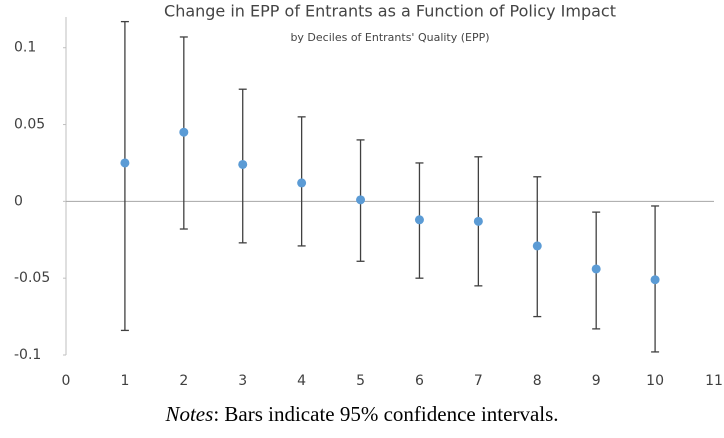 Image resolution: width=724 pixels, height=438 pixels. Describe the element at coordinates (419, 381) in the screenshot. I see `x-tick-label: 6` at that location.